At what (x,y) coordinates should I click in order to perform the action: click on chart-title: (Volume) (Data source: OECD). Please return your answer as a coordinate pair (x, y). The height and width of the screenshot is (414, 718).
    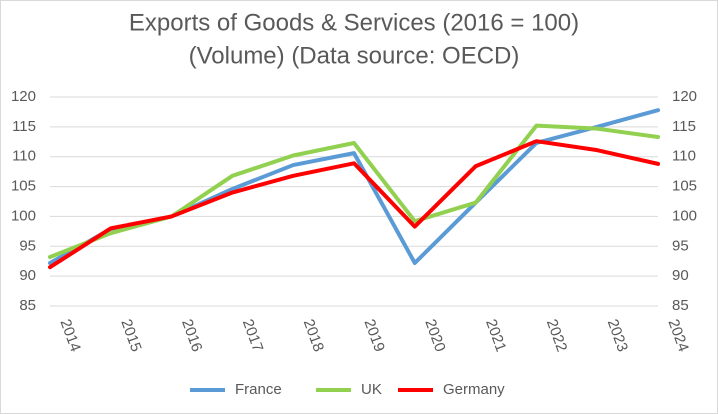
    Looking at the image, I should click on (354, 55).